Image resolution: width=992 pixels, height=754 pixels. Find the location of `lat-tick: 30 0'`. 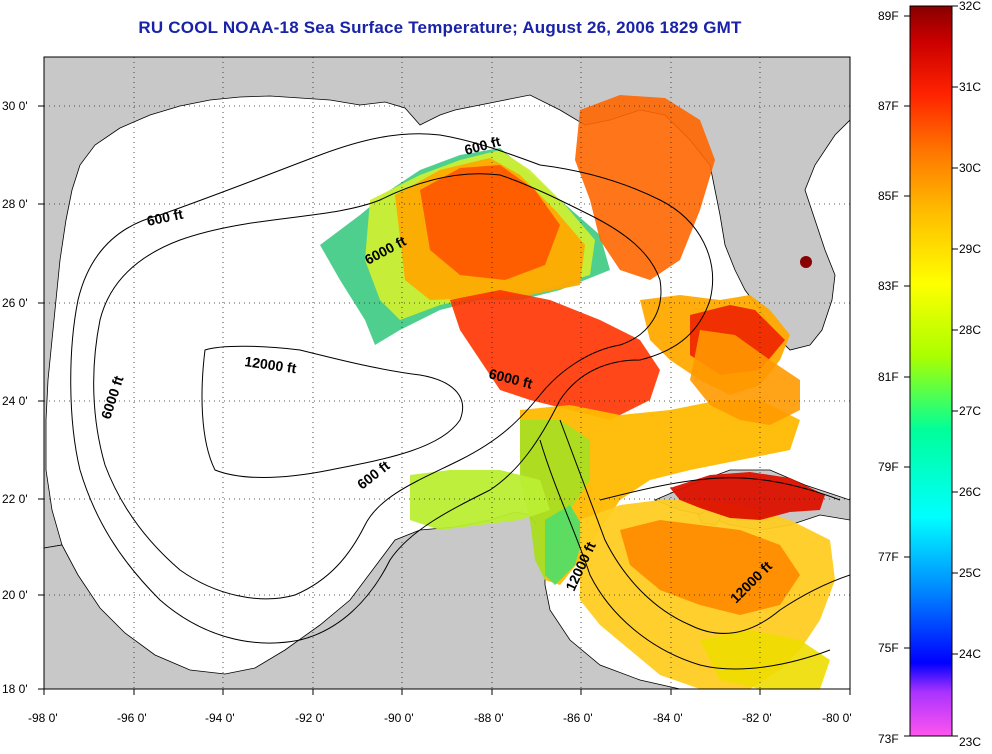

lat-tick: 30 0' is located at coordinates (15, 106).